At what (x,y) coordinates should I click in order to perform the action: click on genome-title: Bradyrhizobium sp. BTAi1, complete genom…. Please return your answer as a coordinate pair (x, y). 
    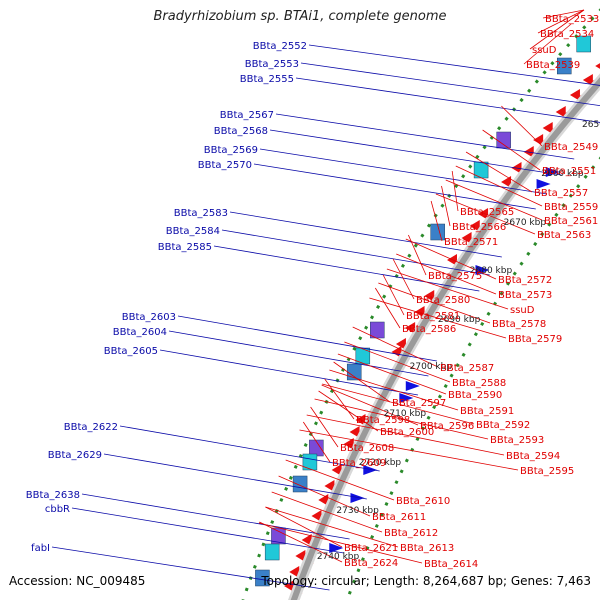
    Looking at the image, I should click on (300, 16).